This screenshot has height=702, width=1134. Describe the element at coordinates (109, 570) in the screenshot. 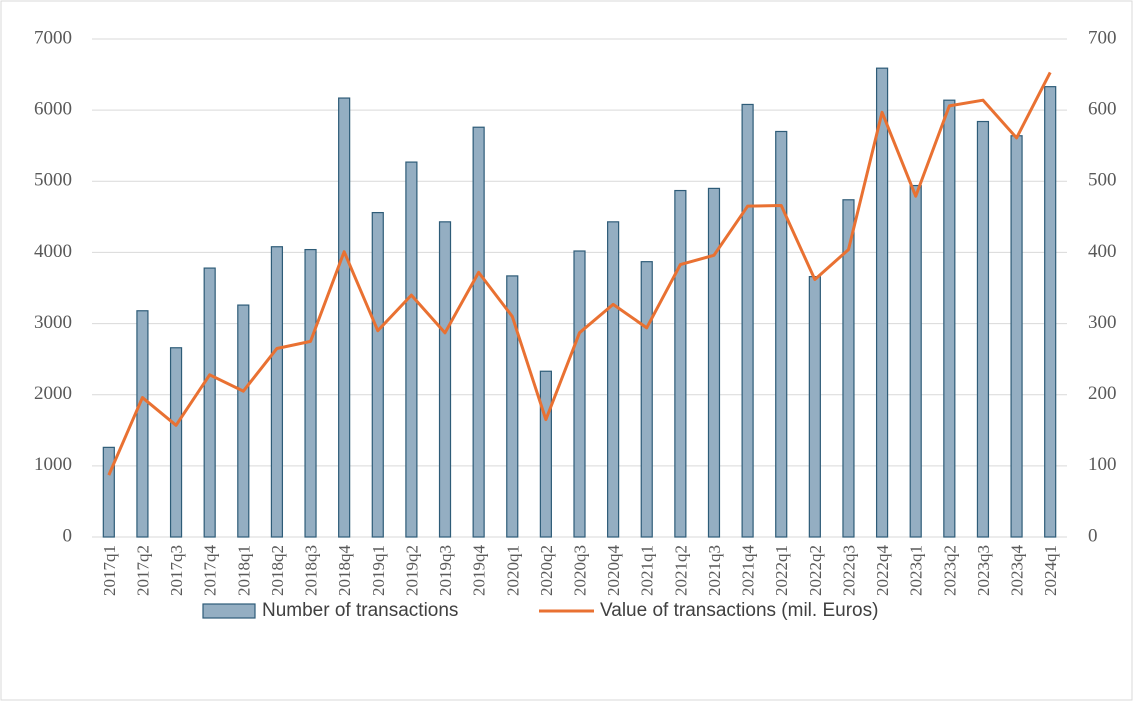

I see `x-tick-label: 2017q1` at that location.